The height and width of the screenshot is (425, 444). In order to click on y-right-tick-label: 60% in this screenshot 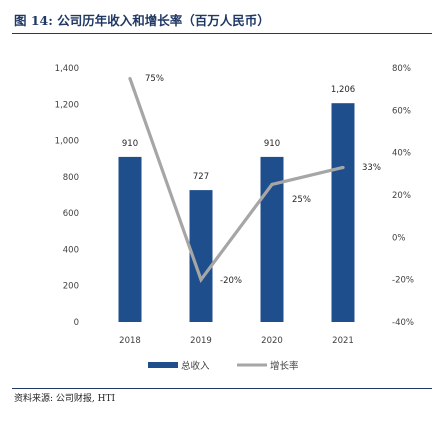, I will do `click(401, 111)`.